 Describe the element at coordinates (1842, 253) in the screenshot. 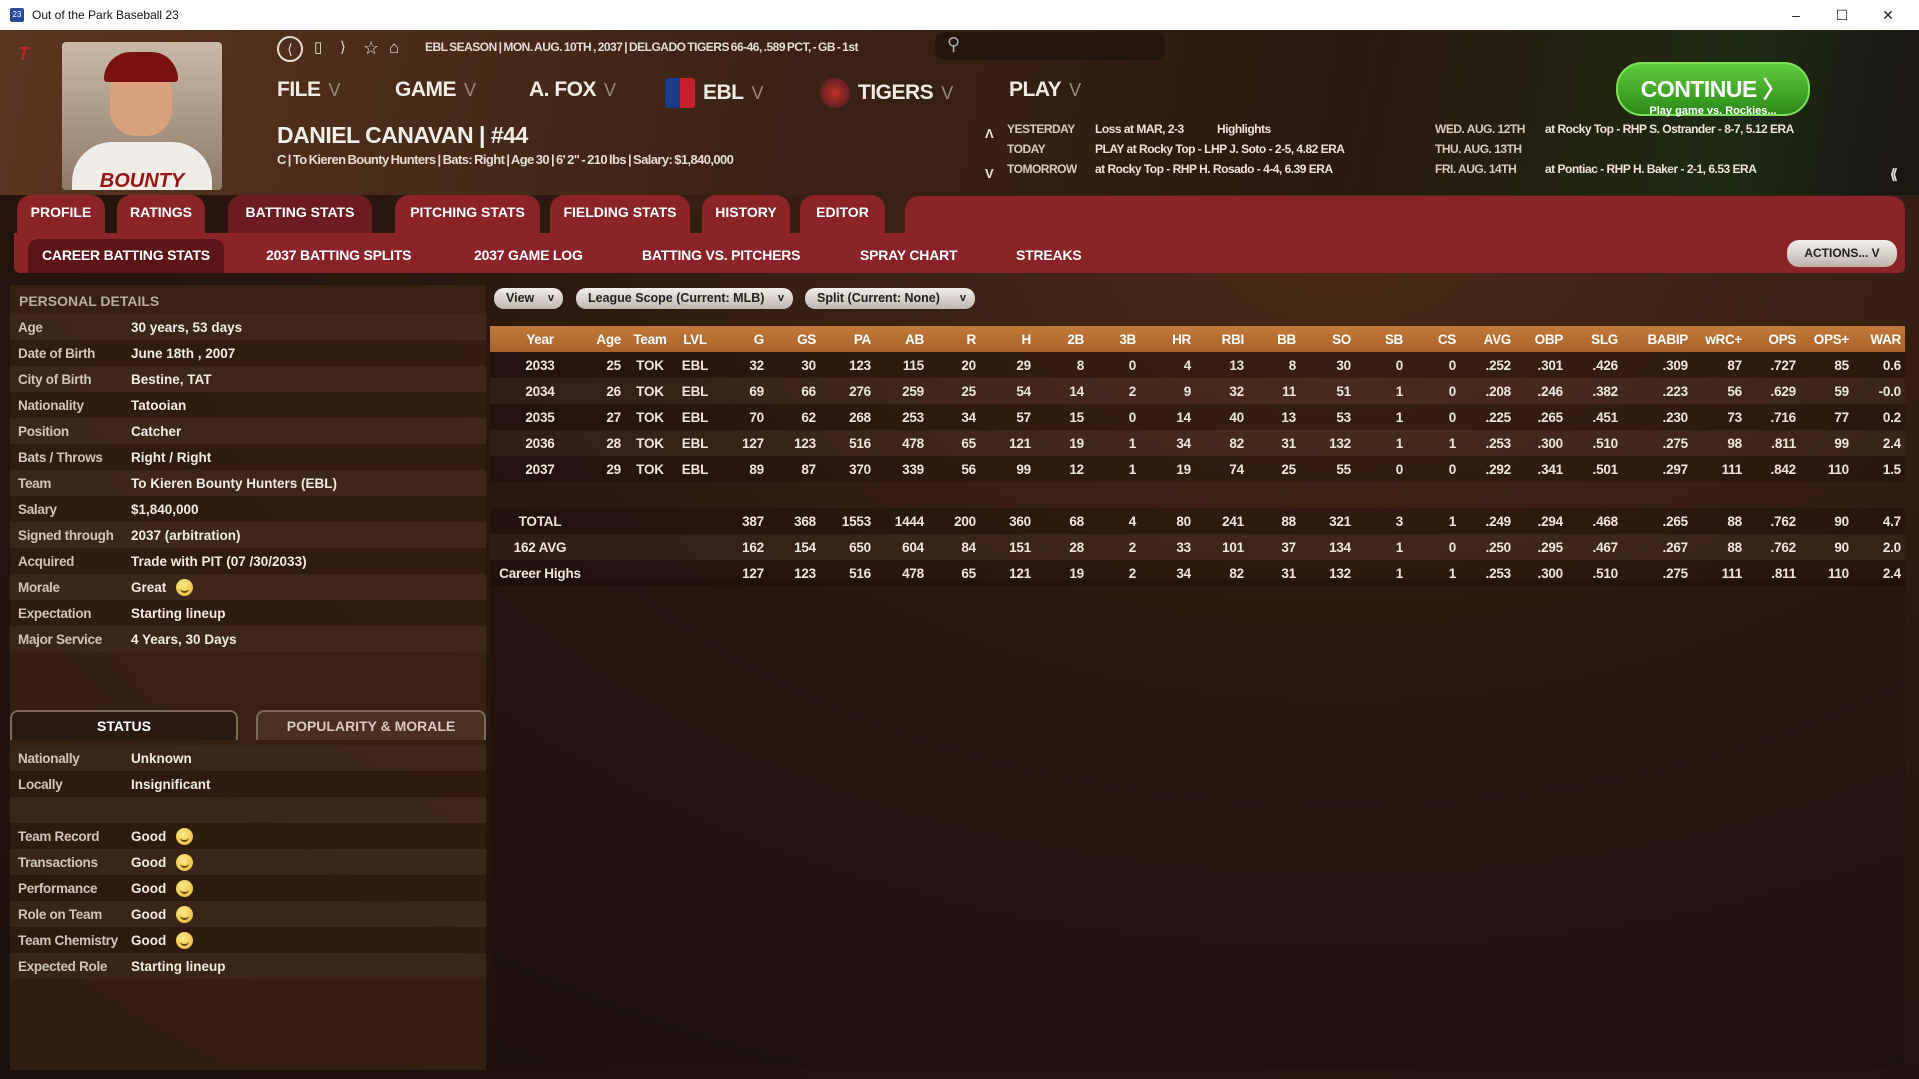

I see `actions-button: ACTIONS... V` at that location.